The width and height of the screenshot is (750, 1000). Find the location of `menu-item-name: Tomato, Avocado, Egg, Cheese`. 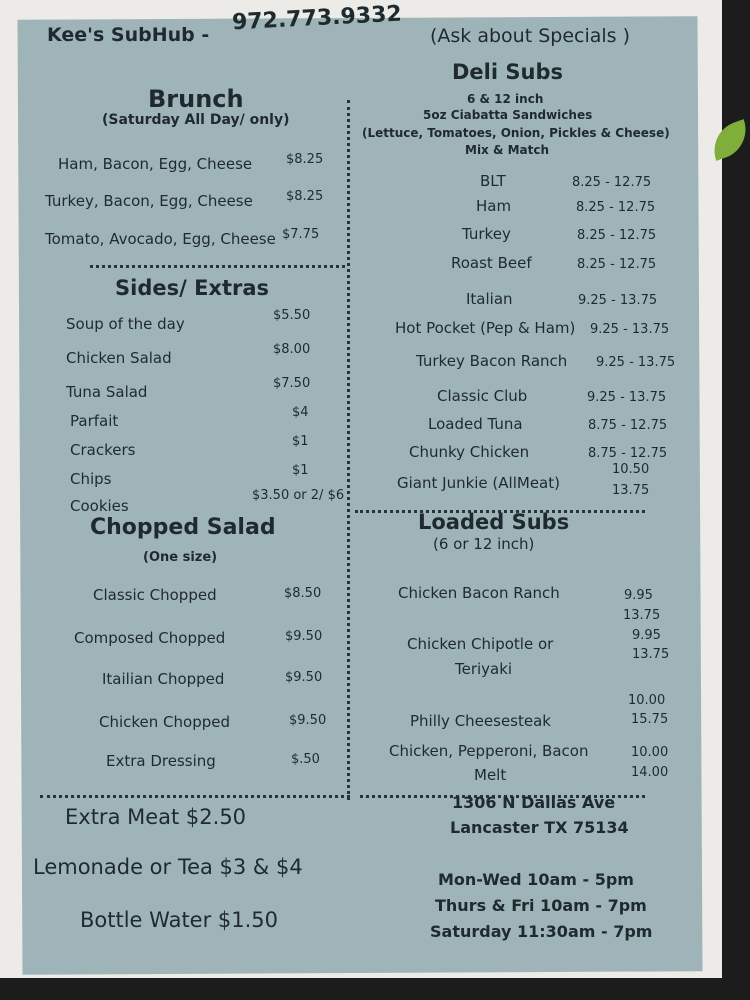

menu-item-name: Tomato, Avocado, Egg, Cheese is located at coordinates (160, 239).